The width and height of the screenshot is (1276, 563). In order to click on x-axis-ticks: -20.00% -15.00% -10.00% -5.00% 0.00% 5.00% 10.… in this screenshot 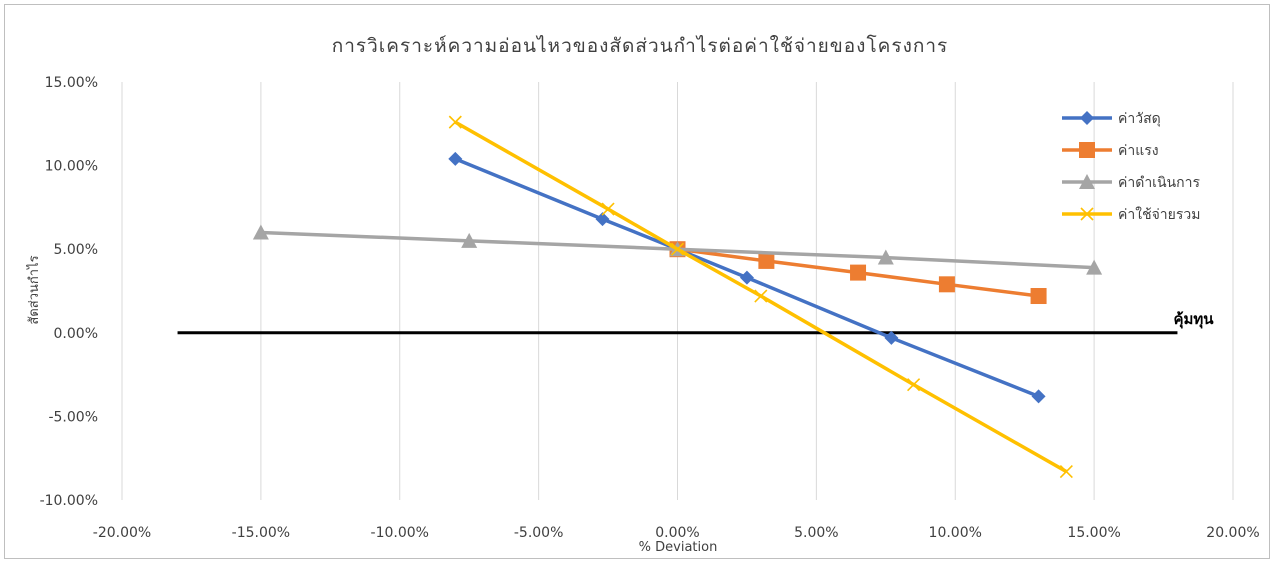, I will do `click(676, 533)`.